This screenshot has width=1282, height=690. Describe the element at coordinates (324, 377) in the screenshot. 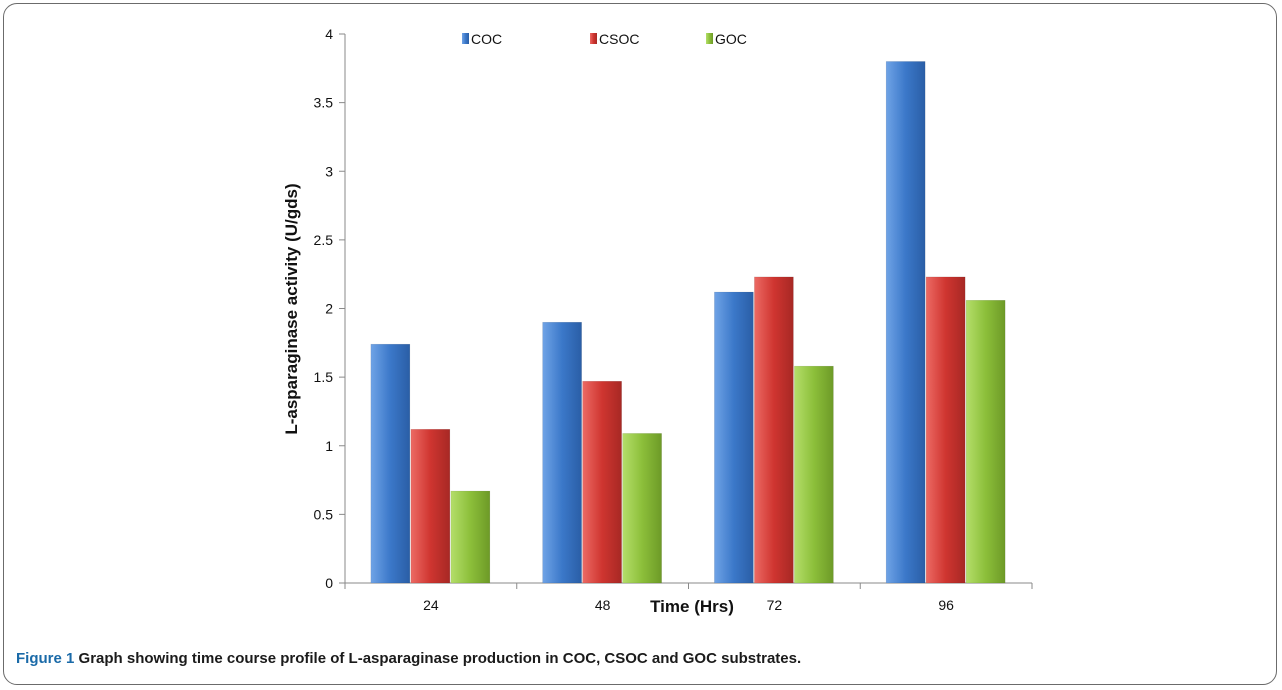

I see `y-tick-label: 1.5` at that location.